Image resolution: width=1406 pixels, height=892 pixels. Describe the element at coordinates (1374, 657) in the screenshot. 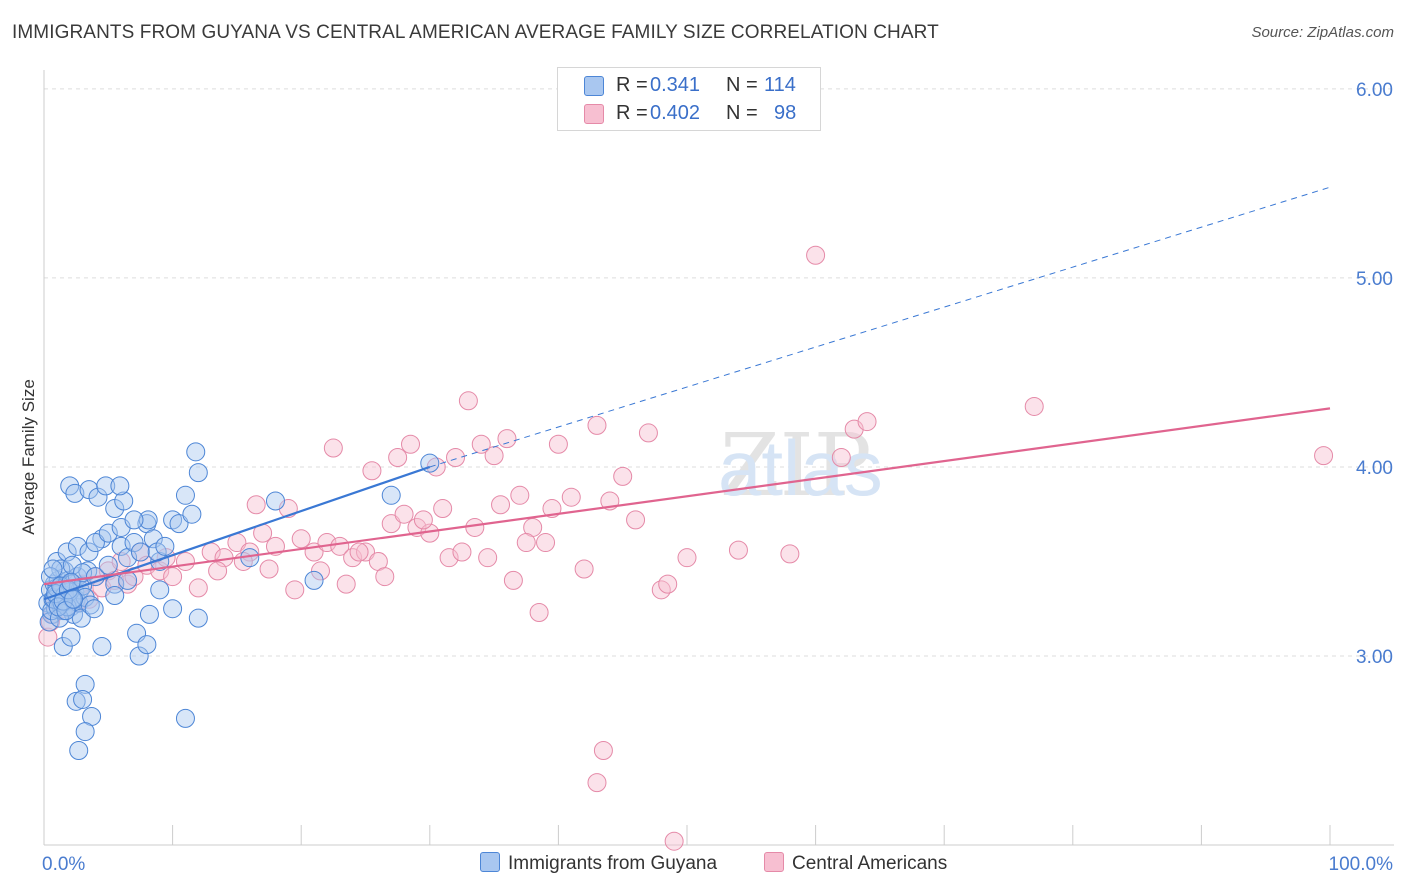

I see `y-tick-label: 3.00` at that location.